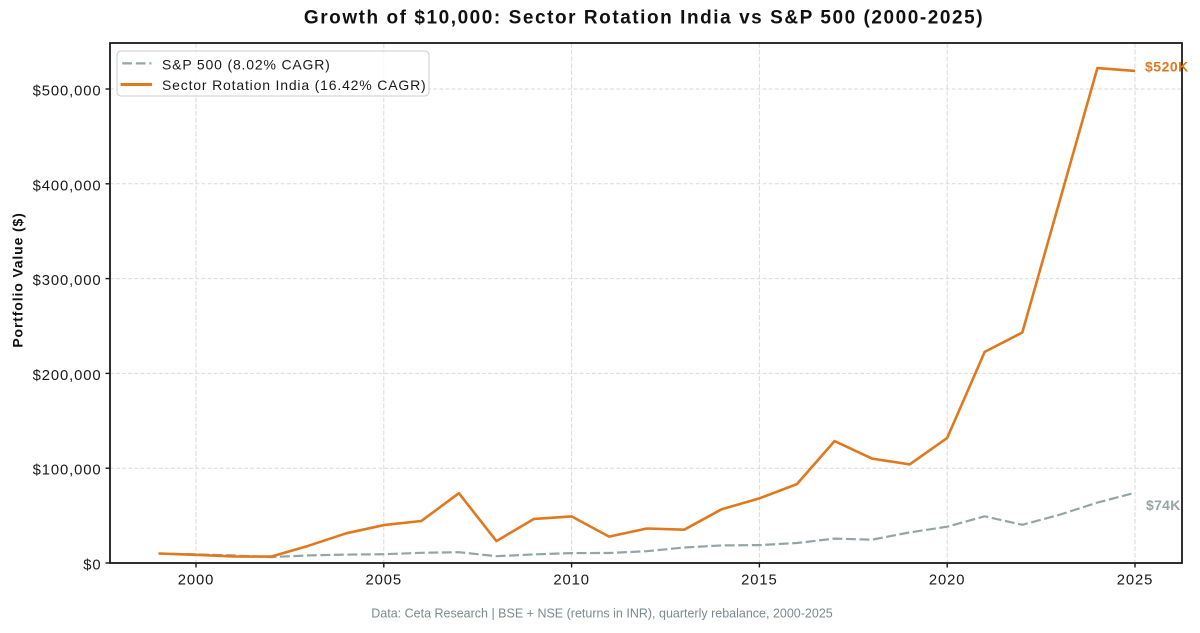 Image resolution: width=1200 pixels, height=633 pixels. What do you see at coordinates (196, 580) in the screenshot?
I see `svg-text: 2000` at bounding box center [196, 580].